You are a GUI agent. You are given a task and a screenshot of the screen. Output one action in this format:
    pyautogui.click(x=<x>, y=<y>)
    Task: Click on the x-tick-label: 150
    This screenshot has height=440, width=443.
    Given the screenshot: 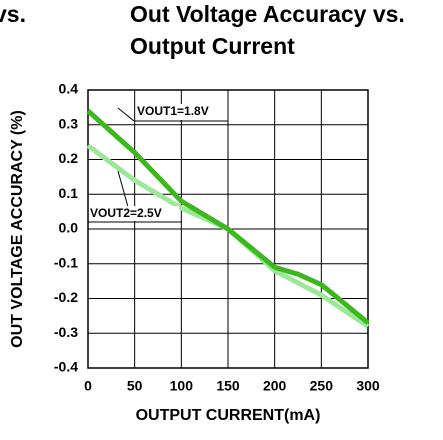 What is the action you would take?
    pyautogui.click(x=228, y=386)
    